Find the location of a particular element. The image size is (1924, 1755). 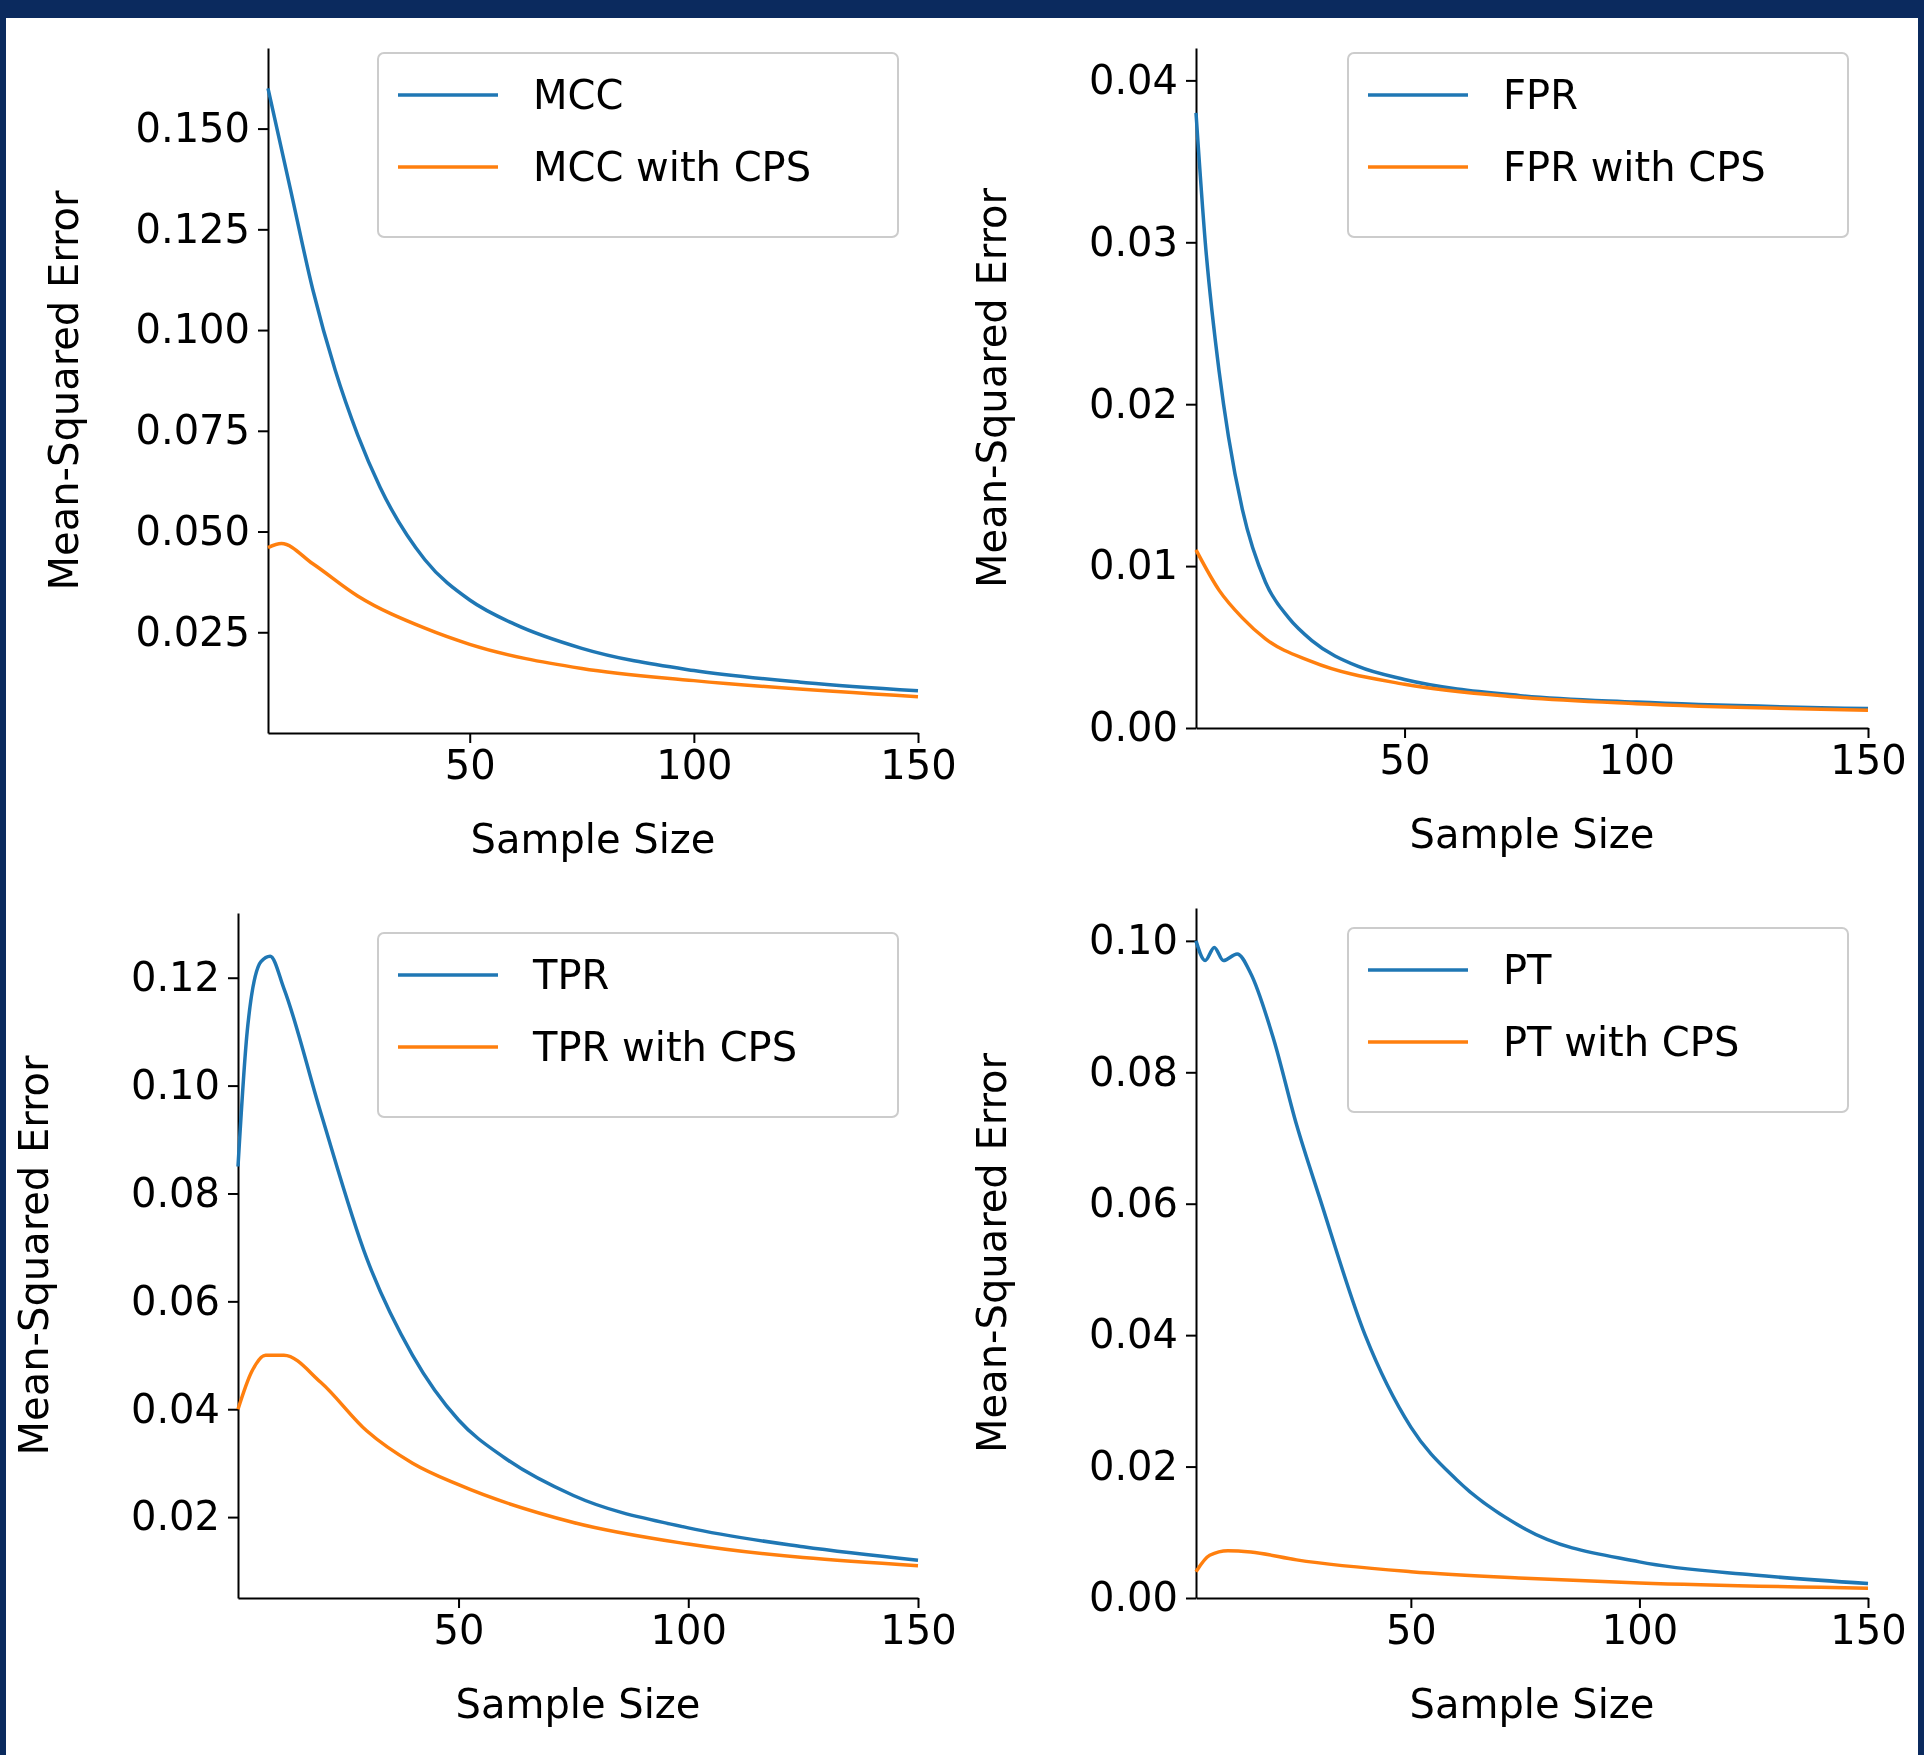

legend-label: PT with CPS is located at coordinates (1621, 1042).